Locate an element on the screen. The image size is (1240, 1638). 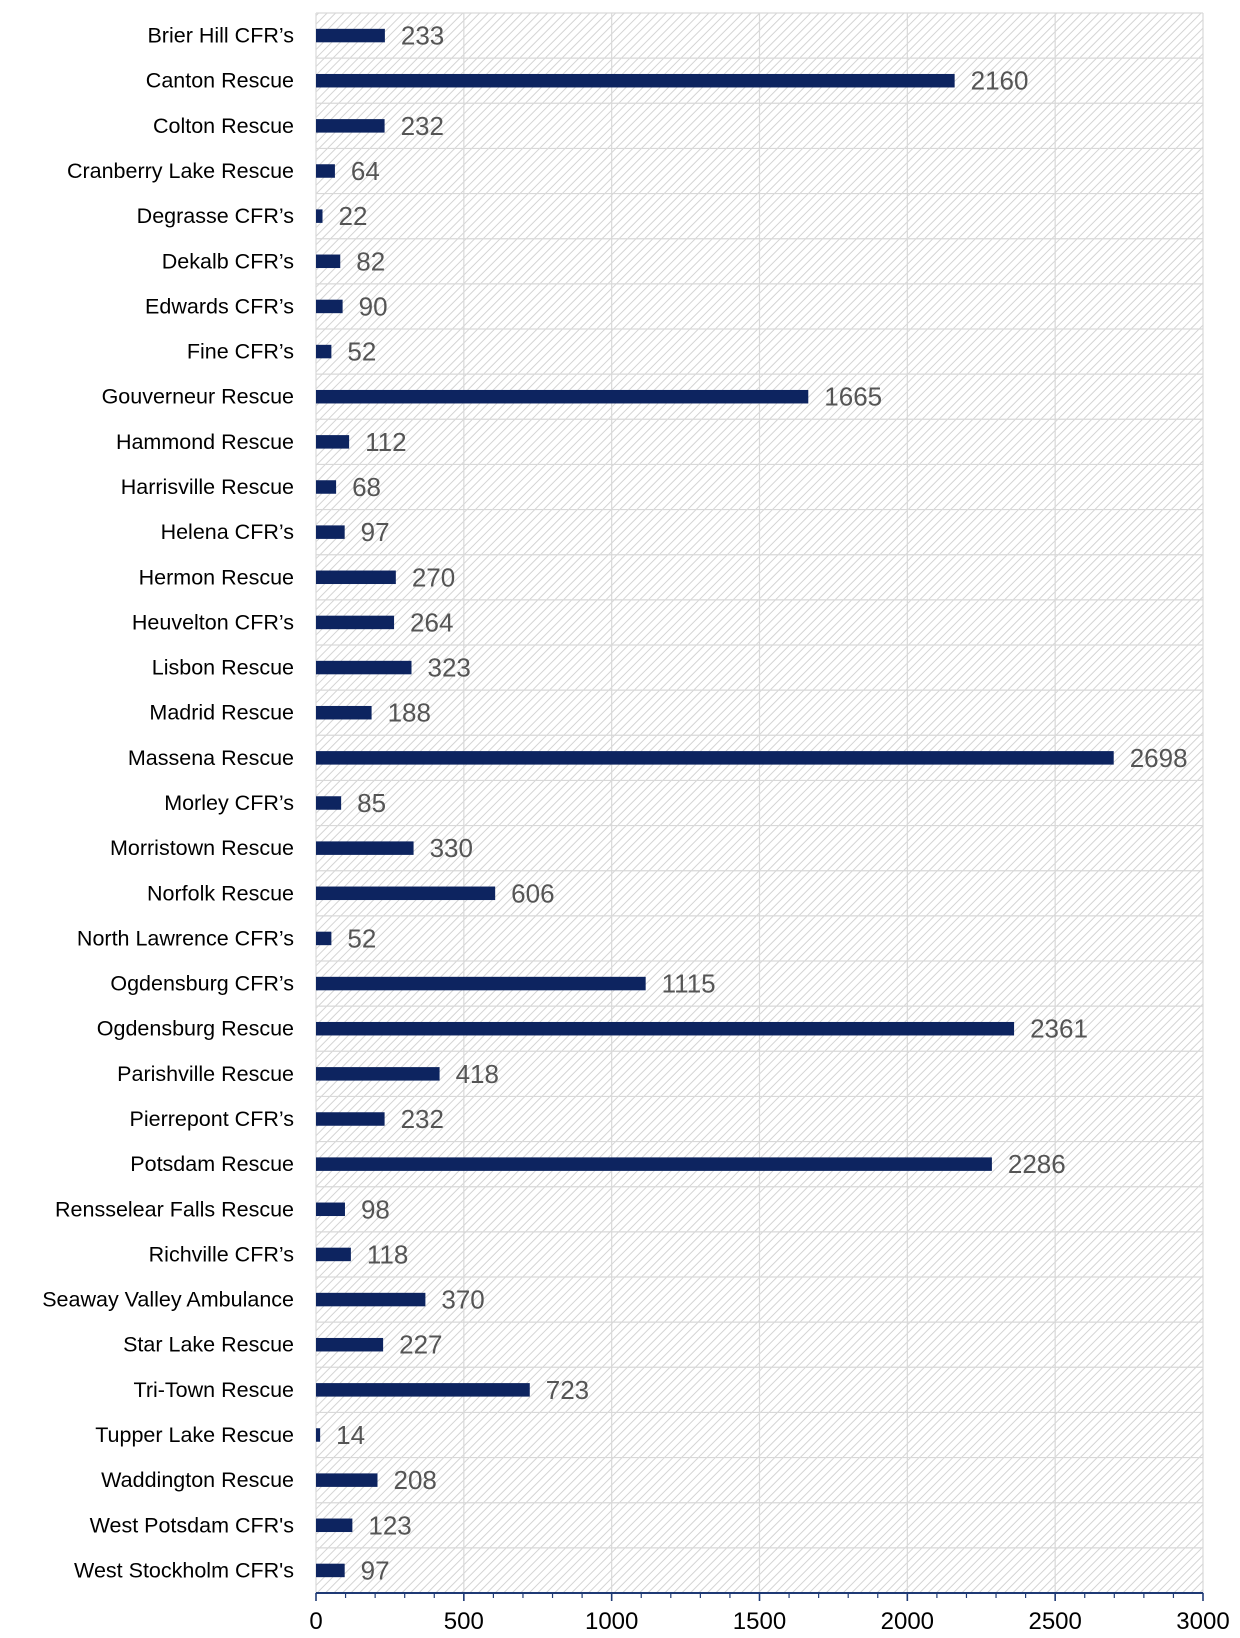
category-label: West Potsdam CFR's is located at coordinates (192, 1525).